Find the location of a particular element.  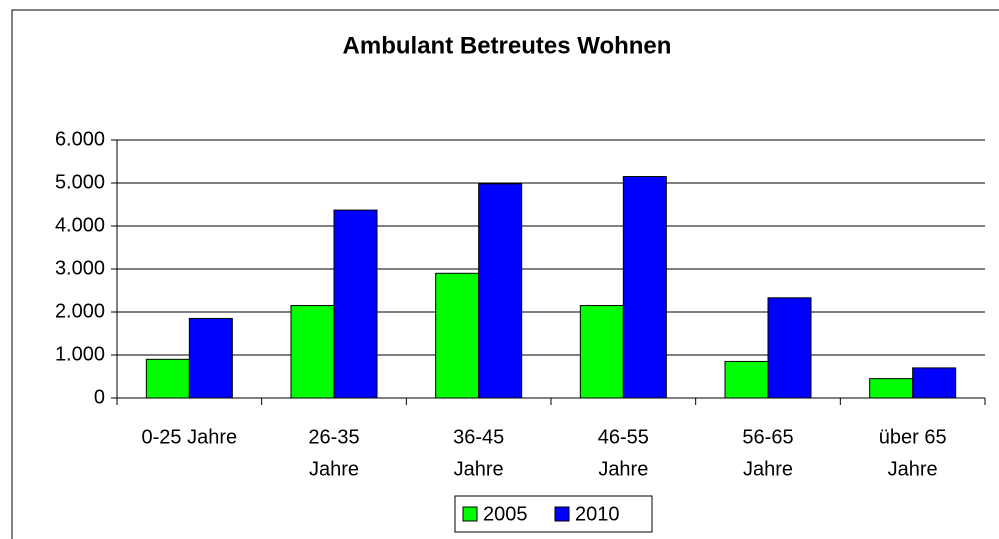

y-tick-label: 0 is located at coordinates (99, 397).